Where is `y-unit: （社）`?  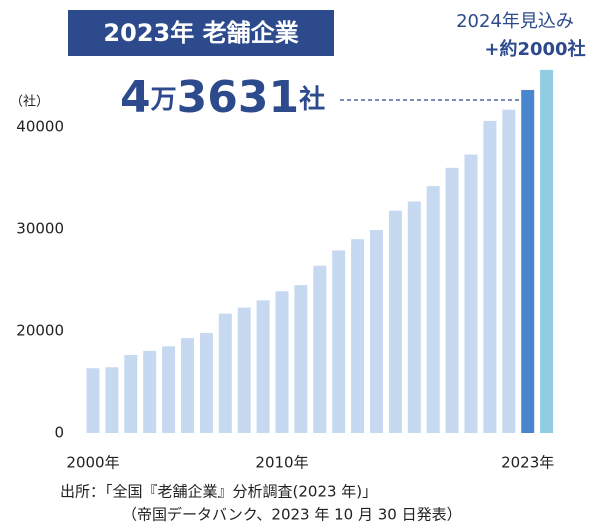
y-unit: （社） is located at coordinates (29, 102).